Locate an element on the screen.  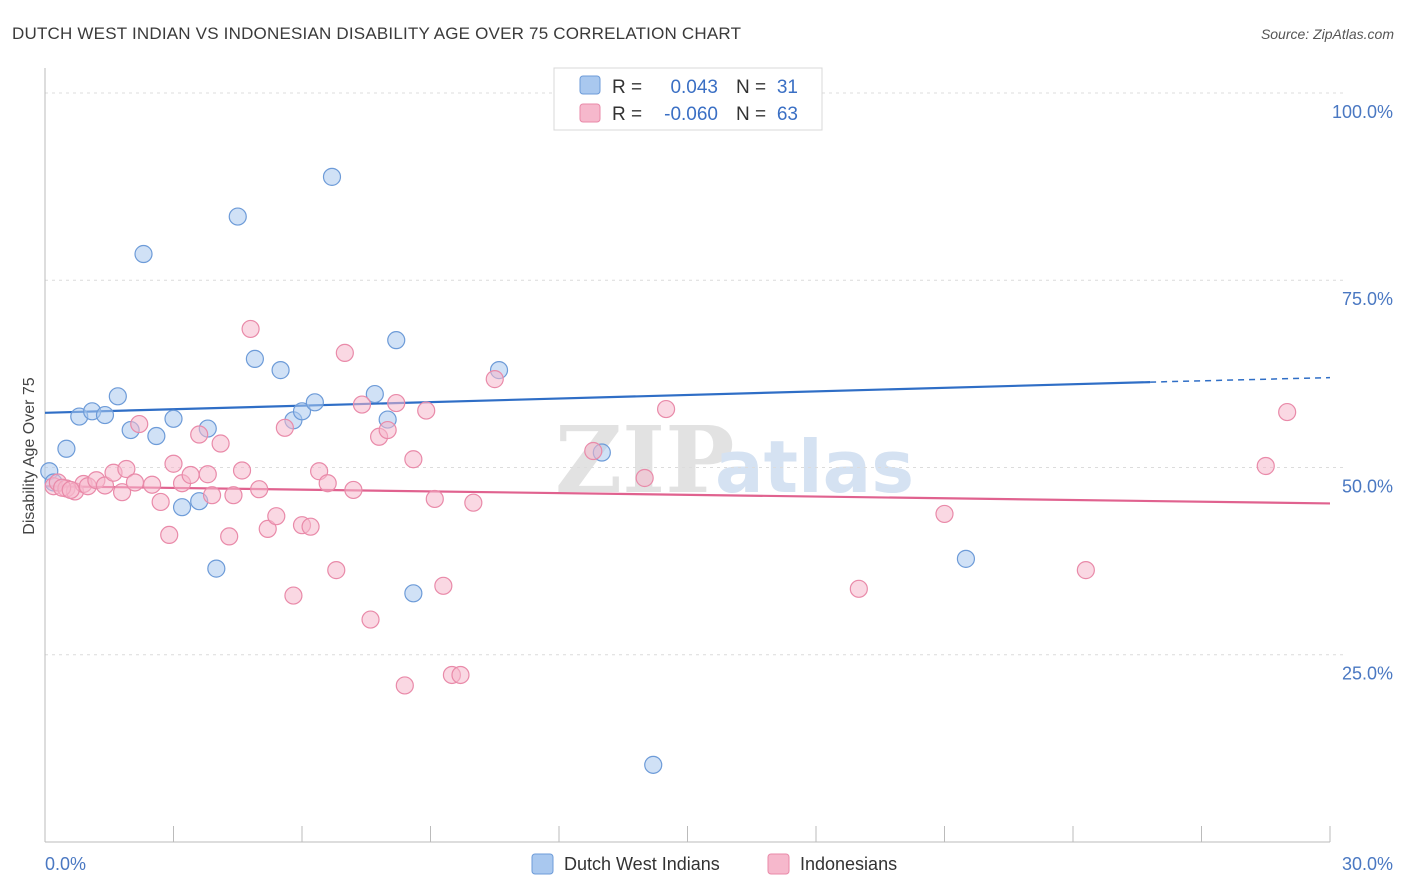
series-legend-swatch-dutch is located at coordinates (542, 864).